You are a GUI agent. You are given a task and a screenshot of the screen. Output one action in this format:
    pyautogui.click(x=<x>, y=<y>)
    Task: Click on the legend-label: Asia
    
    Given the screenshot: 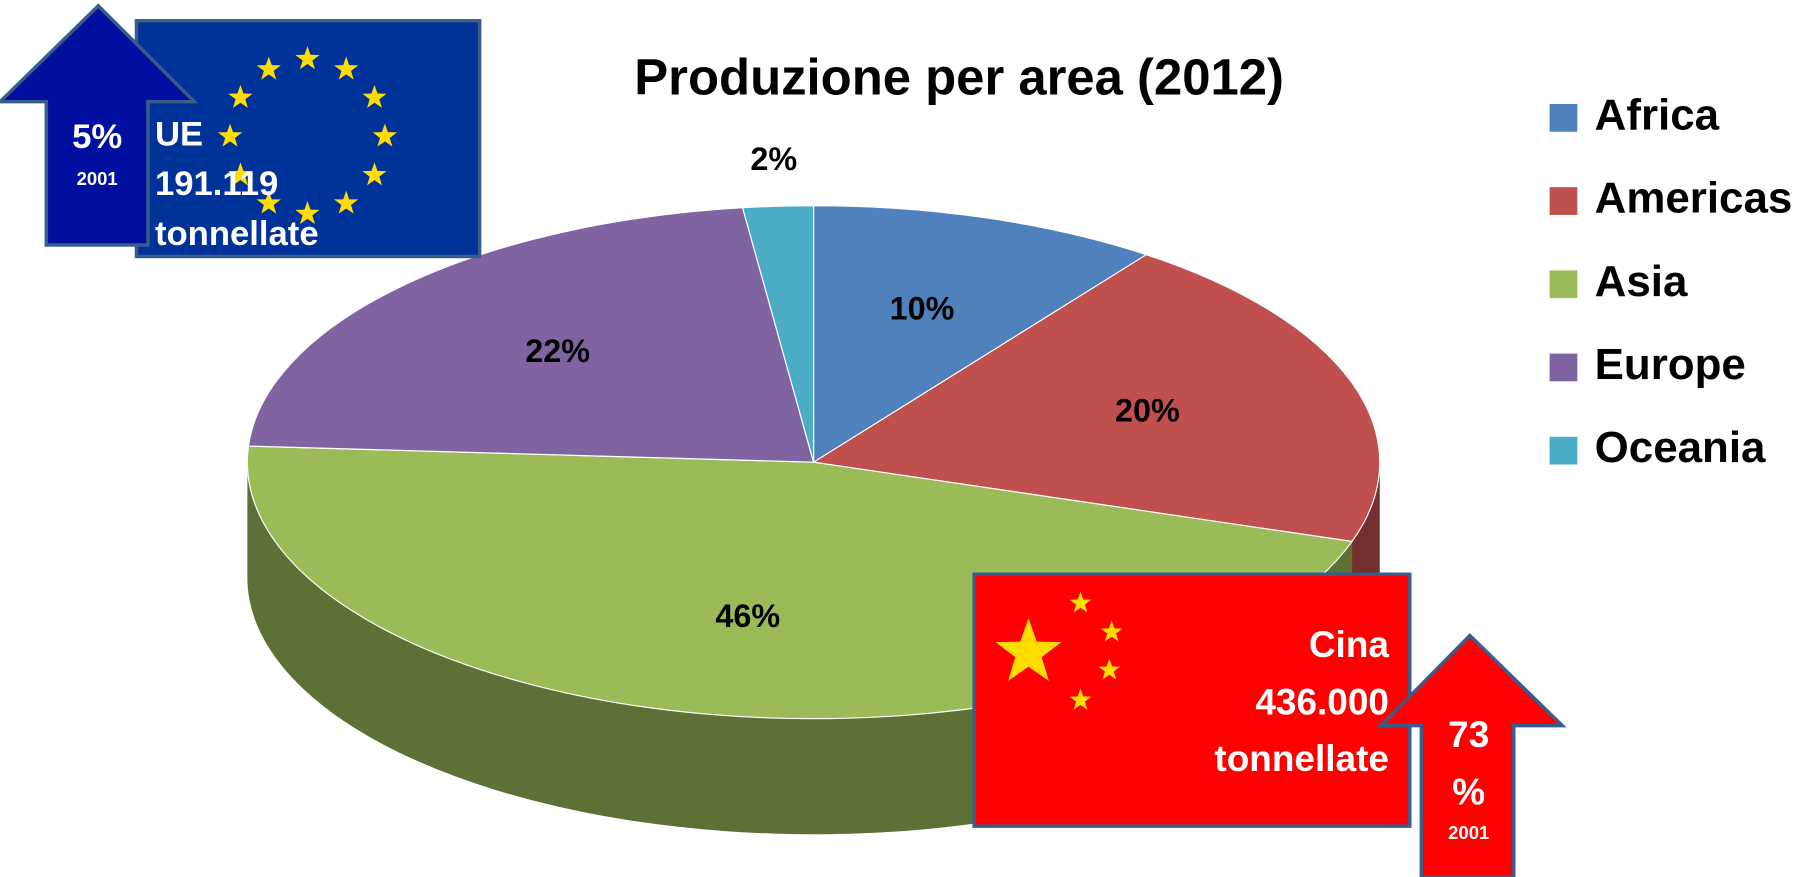 What is the action you would take?
    pyautogui.click(x=1641, y=281)
    